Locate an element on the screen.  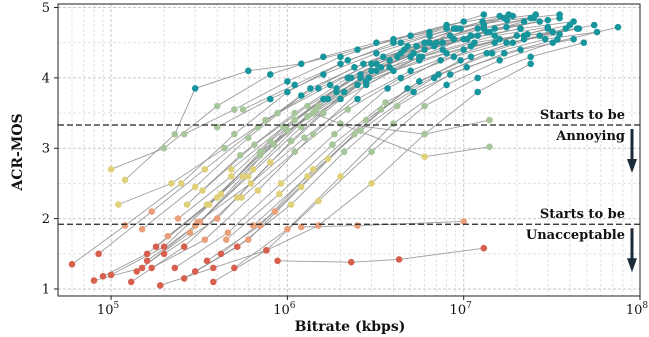
x-tick-label: 10⁵ is located at coordinates (108, 309).